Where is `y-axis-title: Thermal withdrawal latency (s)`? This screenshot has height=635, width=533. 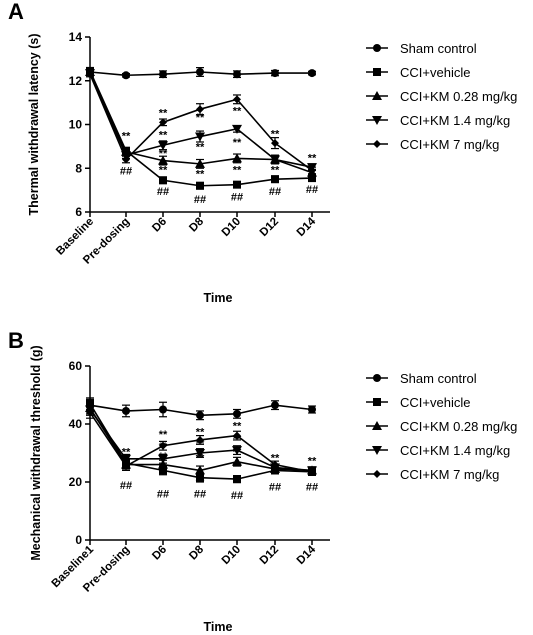 y-axis-title: Thermal withdrawal latency (s) is located at coordinates (34, 125).